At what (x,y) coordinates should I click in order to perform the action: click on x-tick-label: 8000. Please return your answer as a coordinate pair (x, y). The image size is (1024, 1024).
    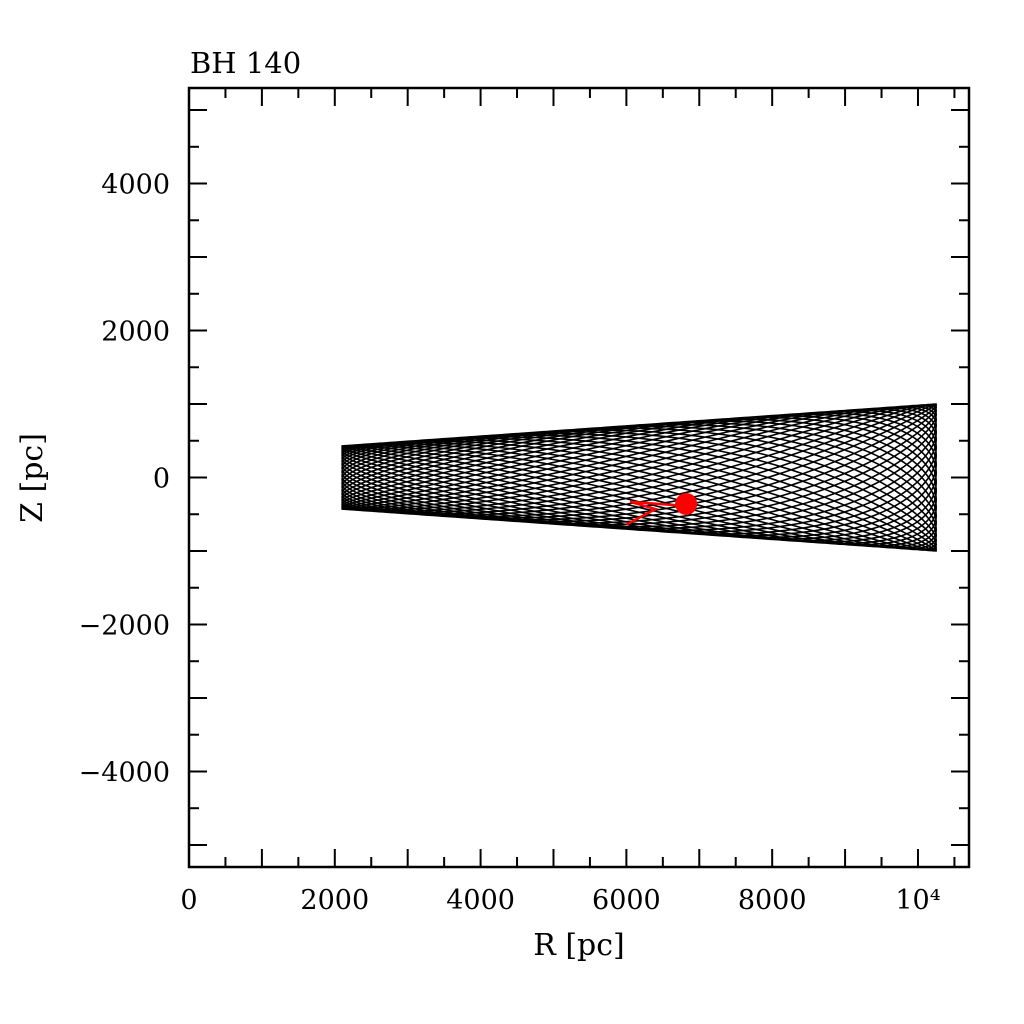
    Looking at the image, I should click on (772, 900).